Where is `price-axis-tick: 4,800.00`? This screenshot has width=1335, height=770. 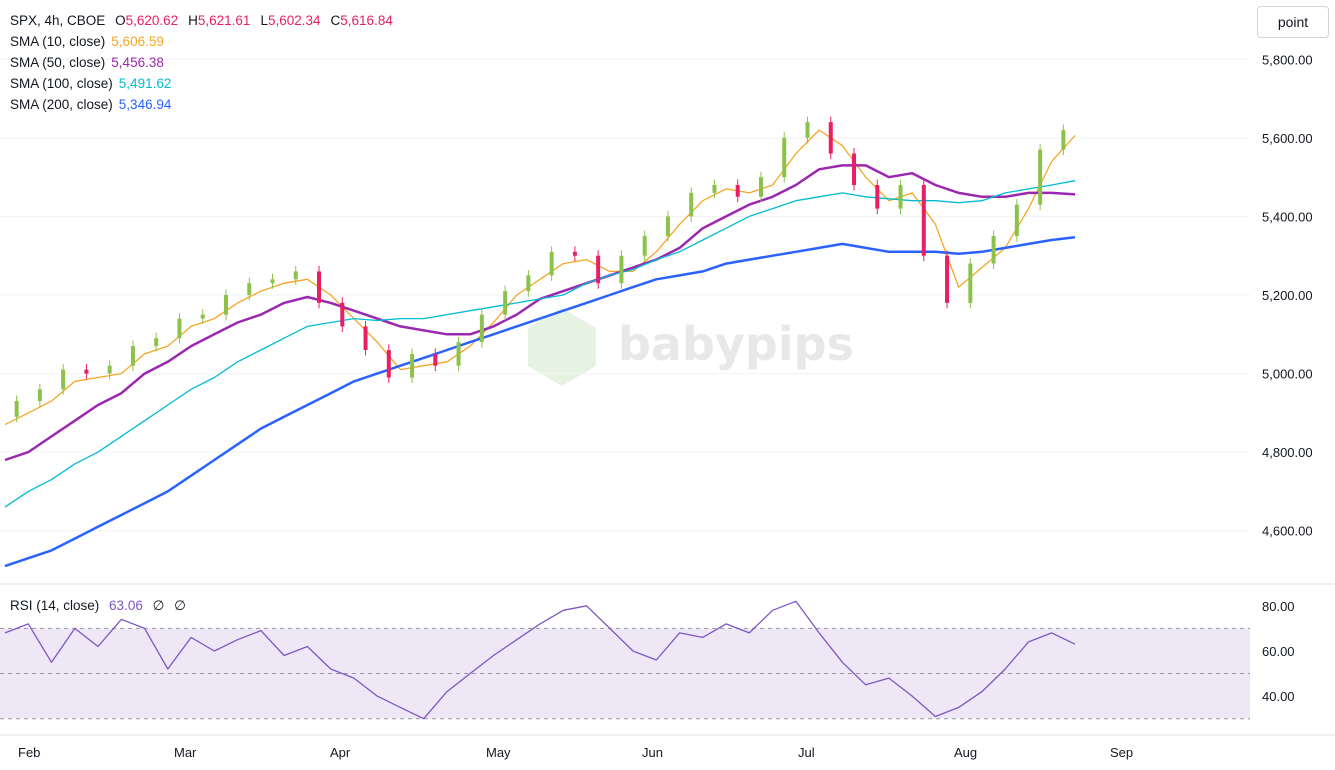
price-axis-tick: 4,800.00 is located at coordinates (1287, 452).